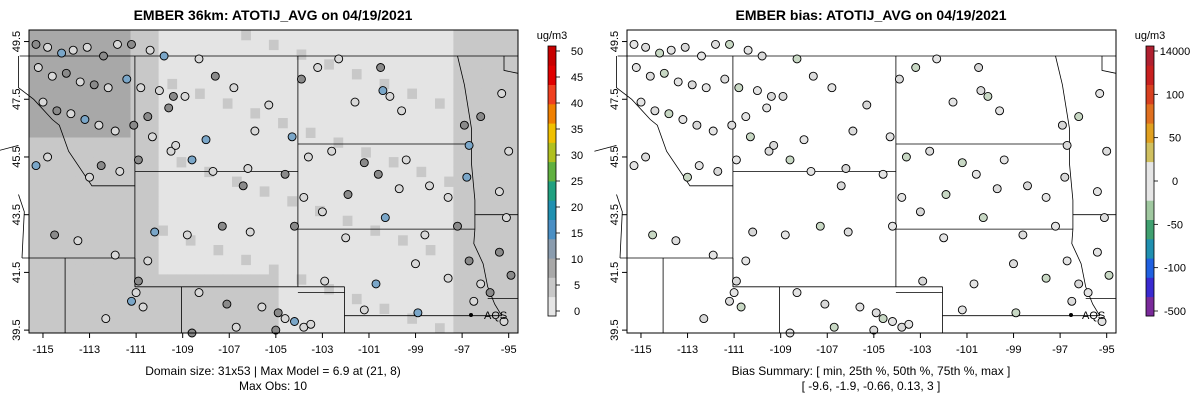 This screenshot has height=409, width=1200. Describe the element at coordinates (17, 214) in the screenshot. I see `left-lat-tick-label: 43.5` at that location.